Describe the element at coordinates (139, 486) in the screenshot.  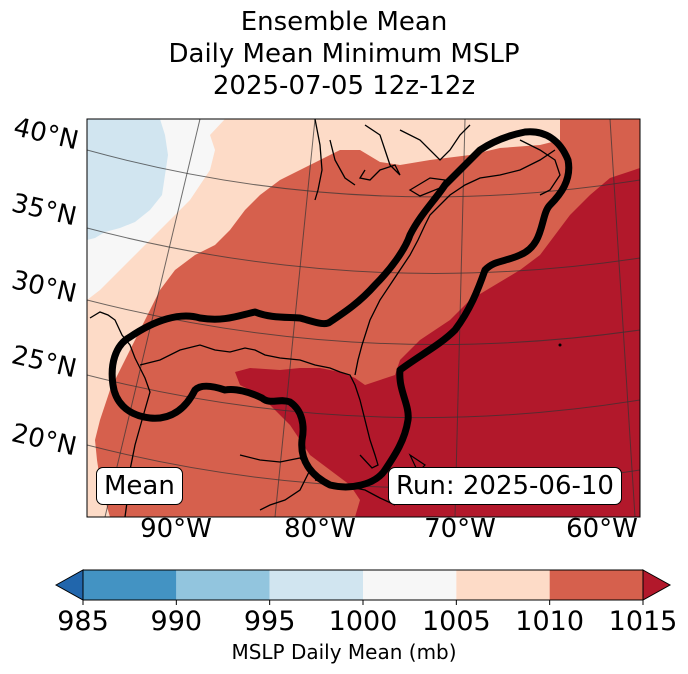
I see `mean-label-box: Mean` at that location.